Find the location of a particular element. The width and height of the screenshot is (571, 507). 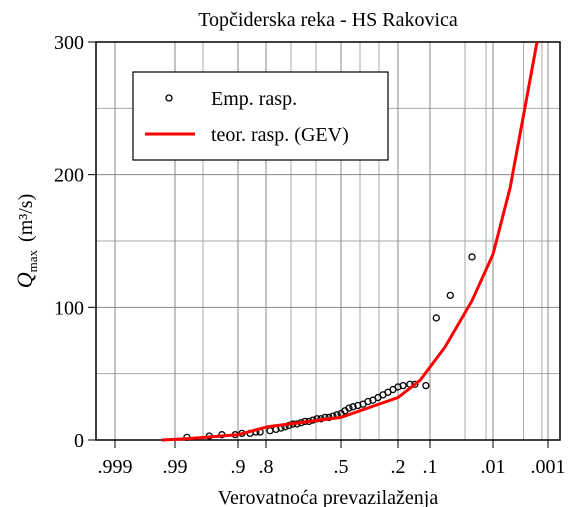

legend-box is located at coordinates (260, 116).